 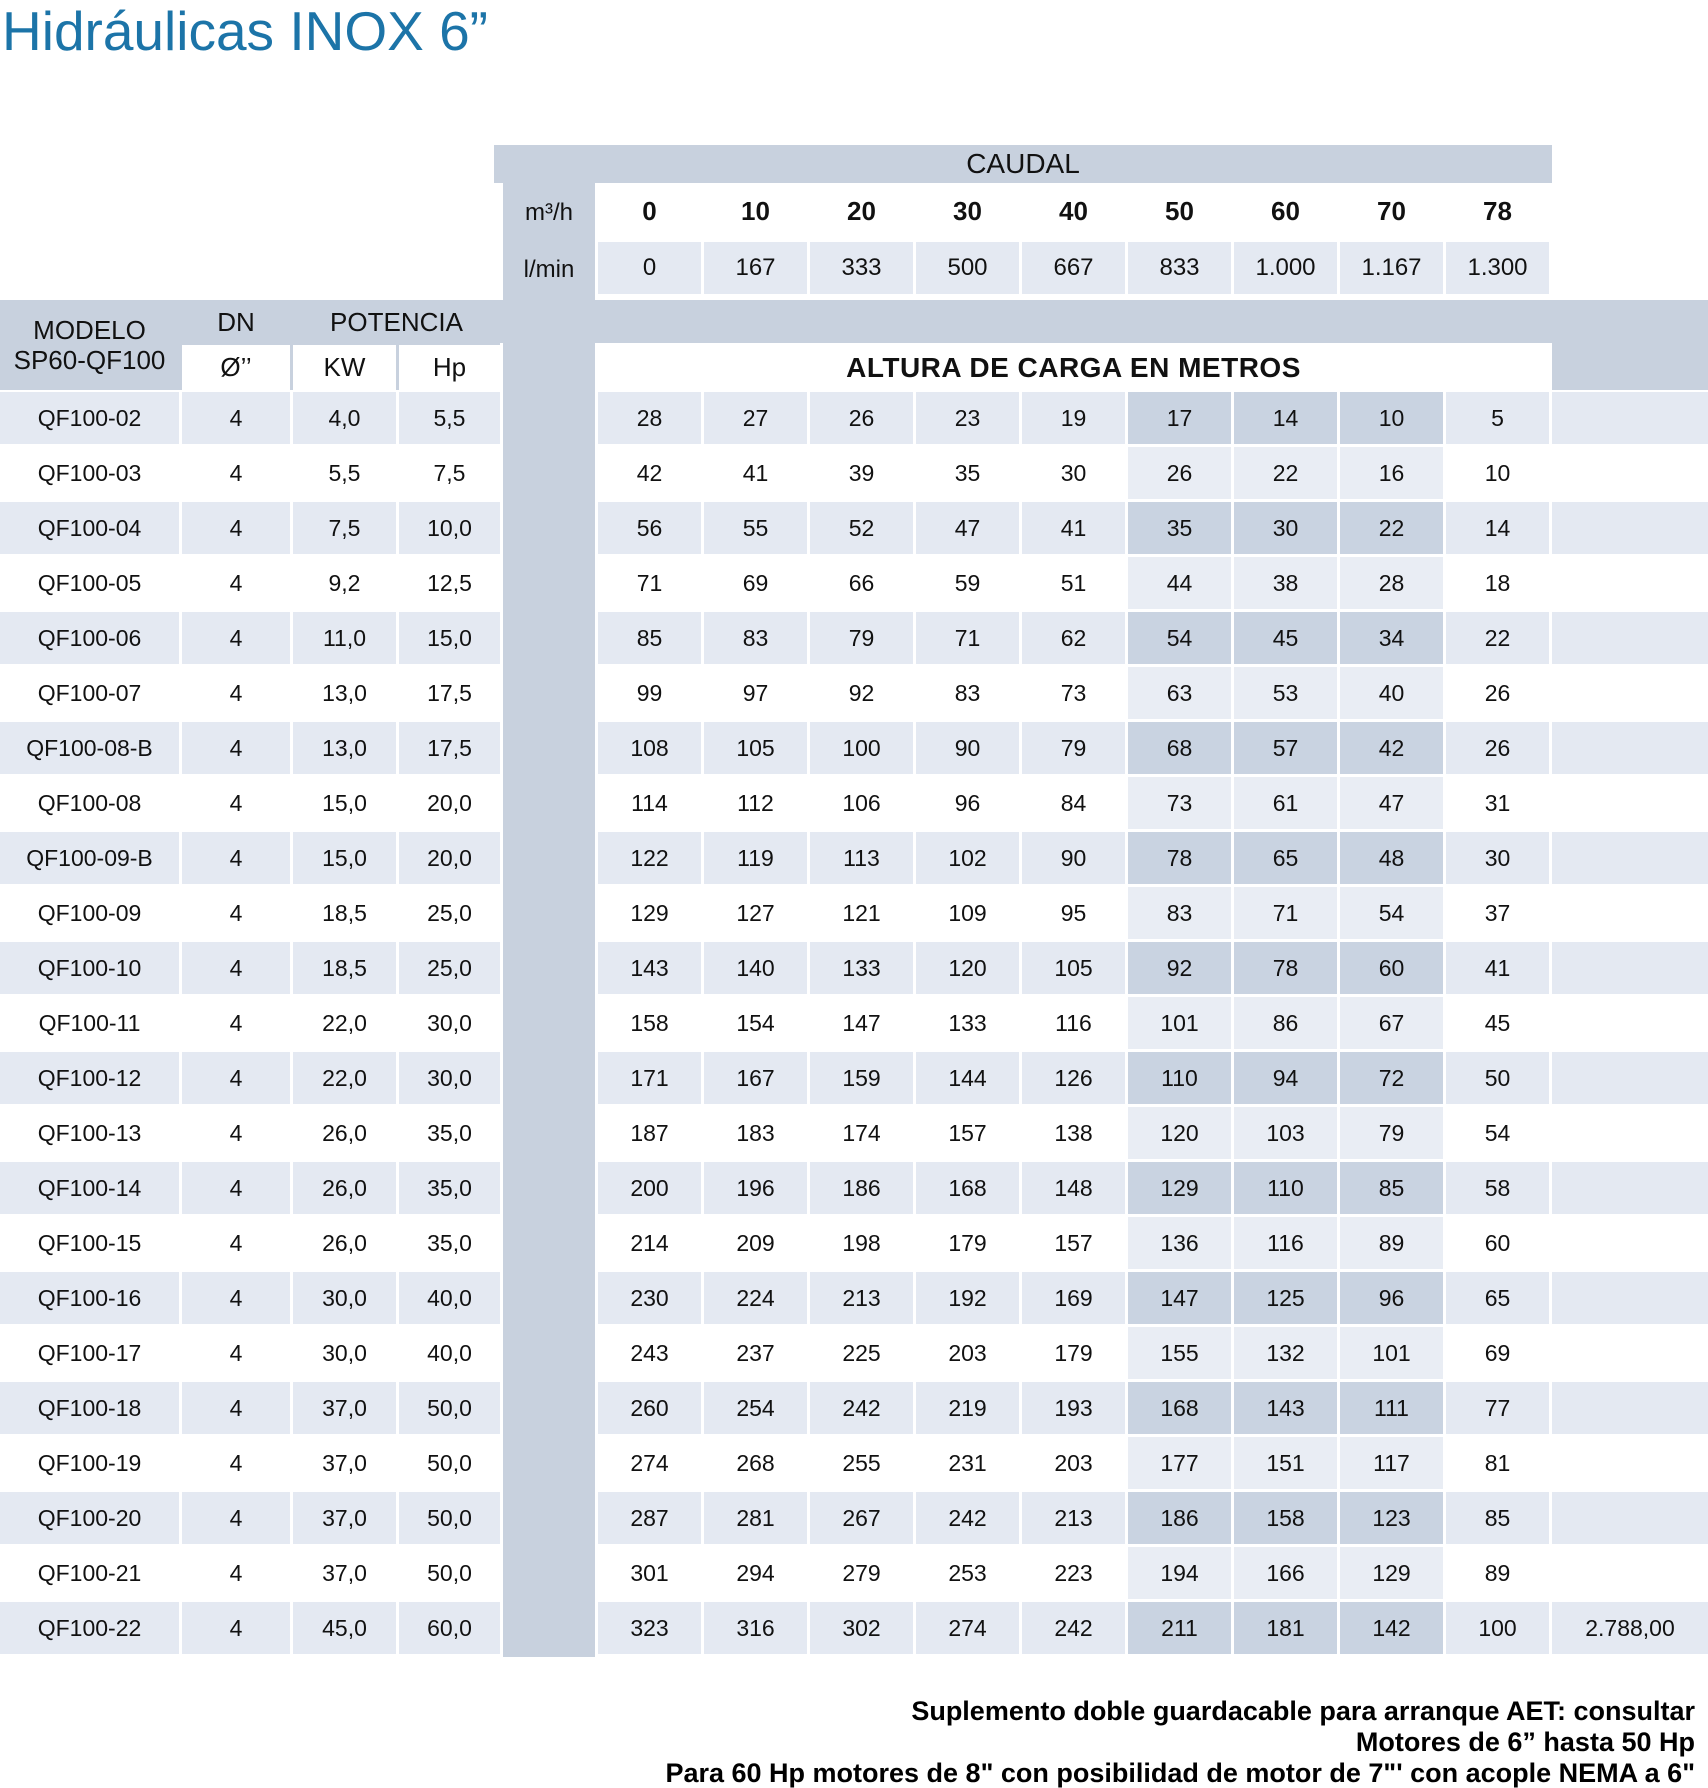 What do you see at coordinates (755, 418) in the screenshot?
I see `head-cell: 27` at bounding box center [755, 418].